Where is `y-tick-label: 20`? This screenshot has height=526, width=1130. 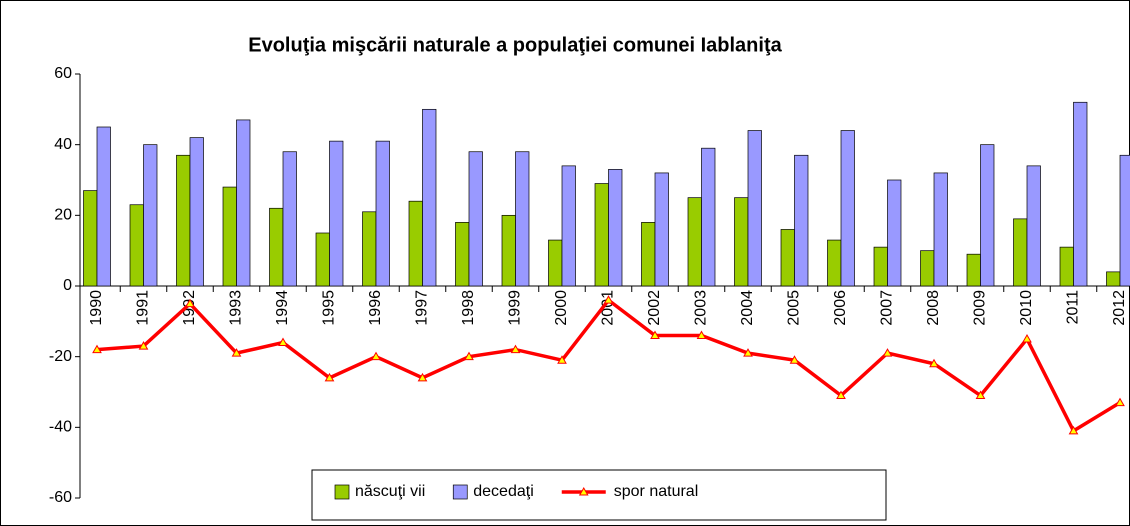 y-tick-label: 20 is located at coordinates (63, 215).